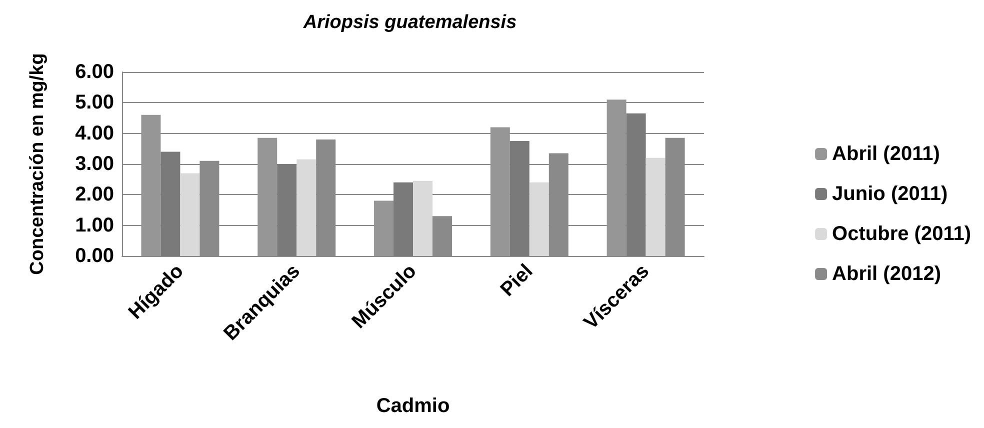 The width and height of the screenshot is (984, 428). What do you see at coordinates (94, 164) in the screenshot?
I see `y-tick-label: 3.00` at bounding box center [94, 164].